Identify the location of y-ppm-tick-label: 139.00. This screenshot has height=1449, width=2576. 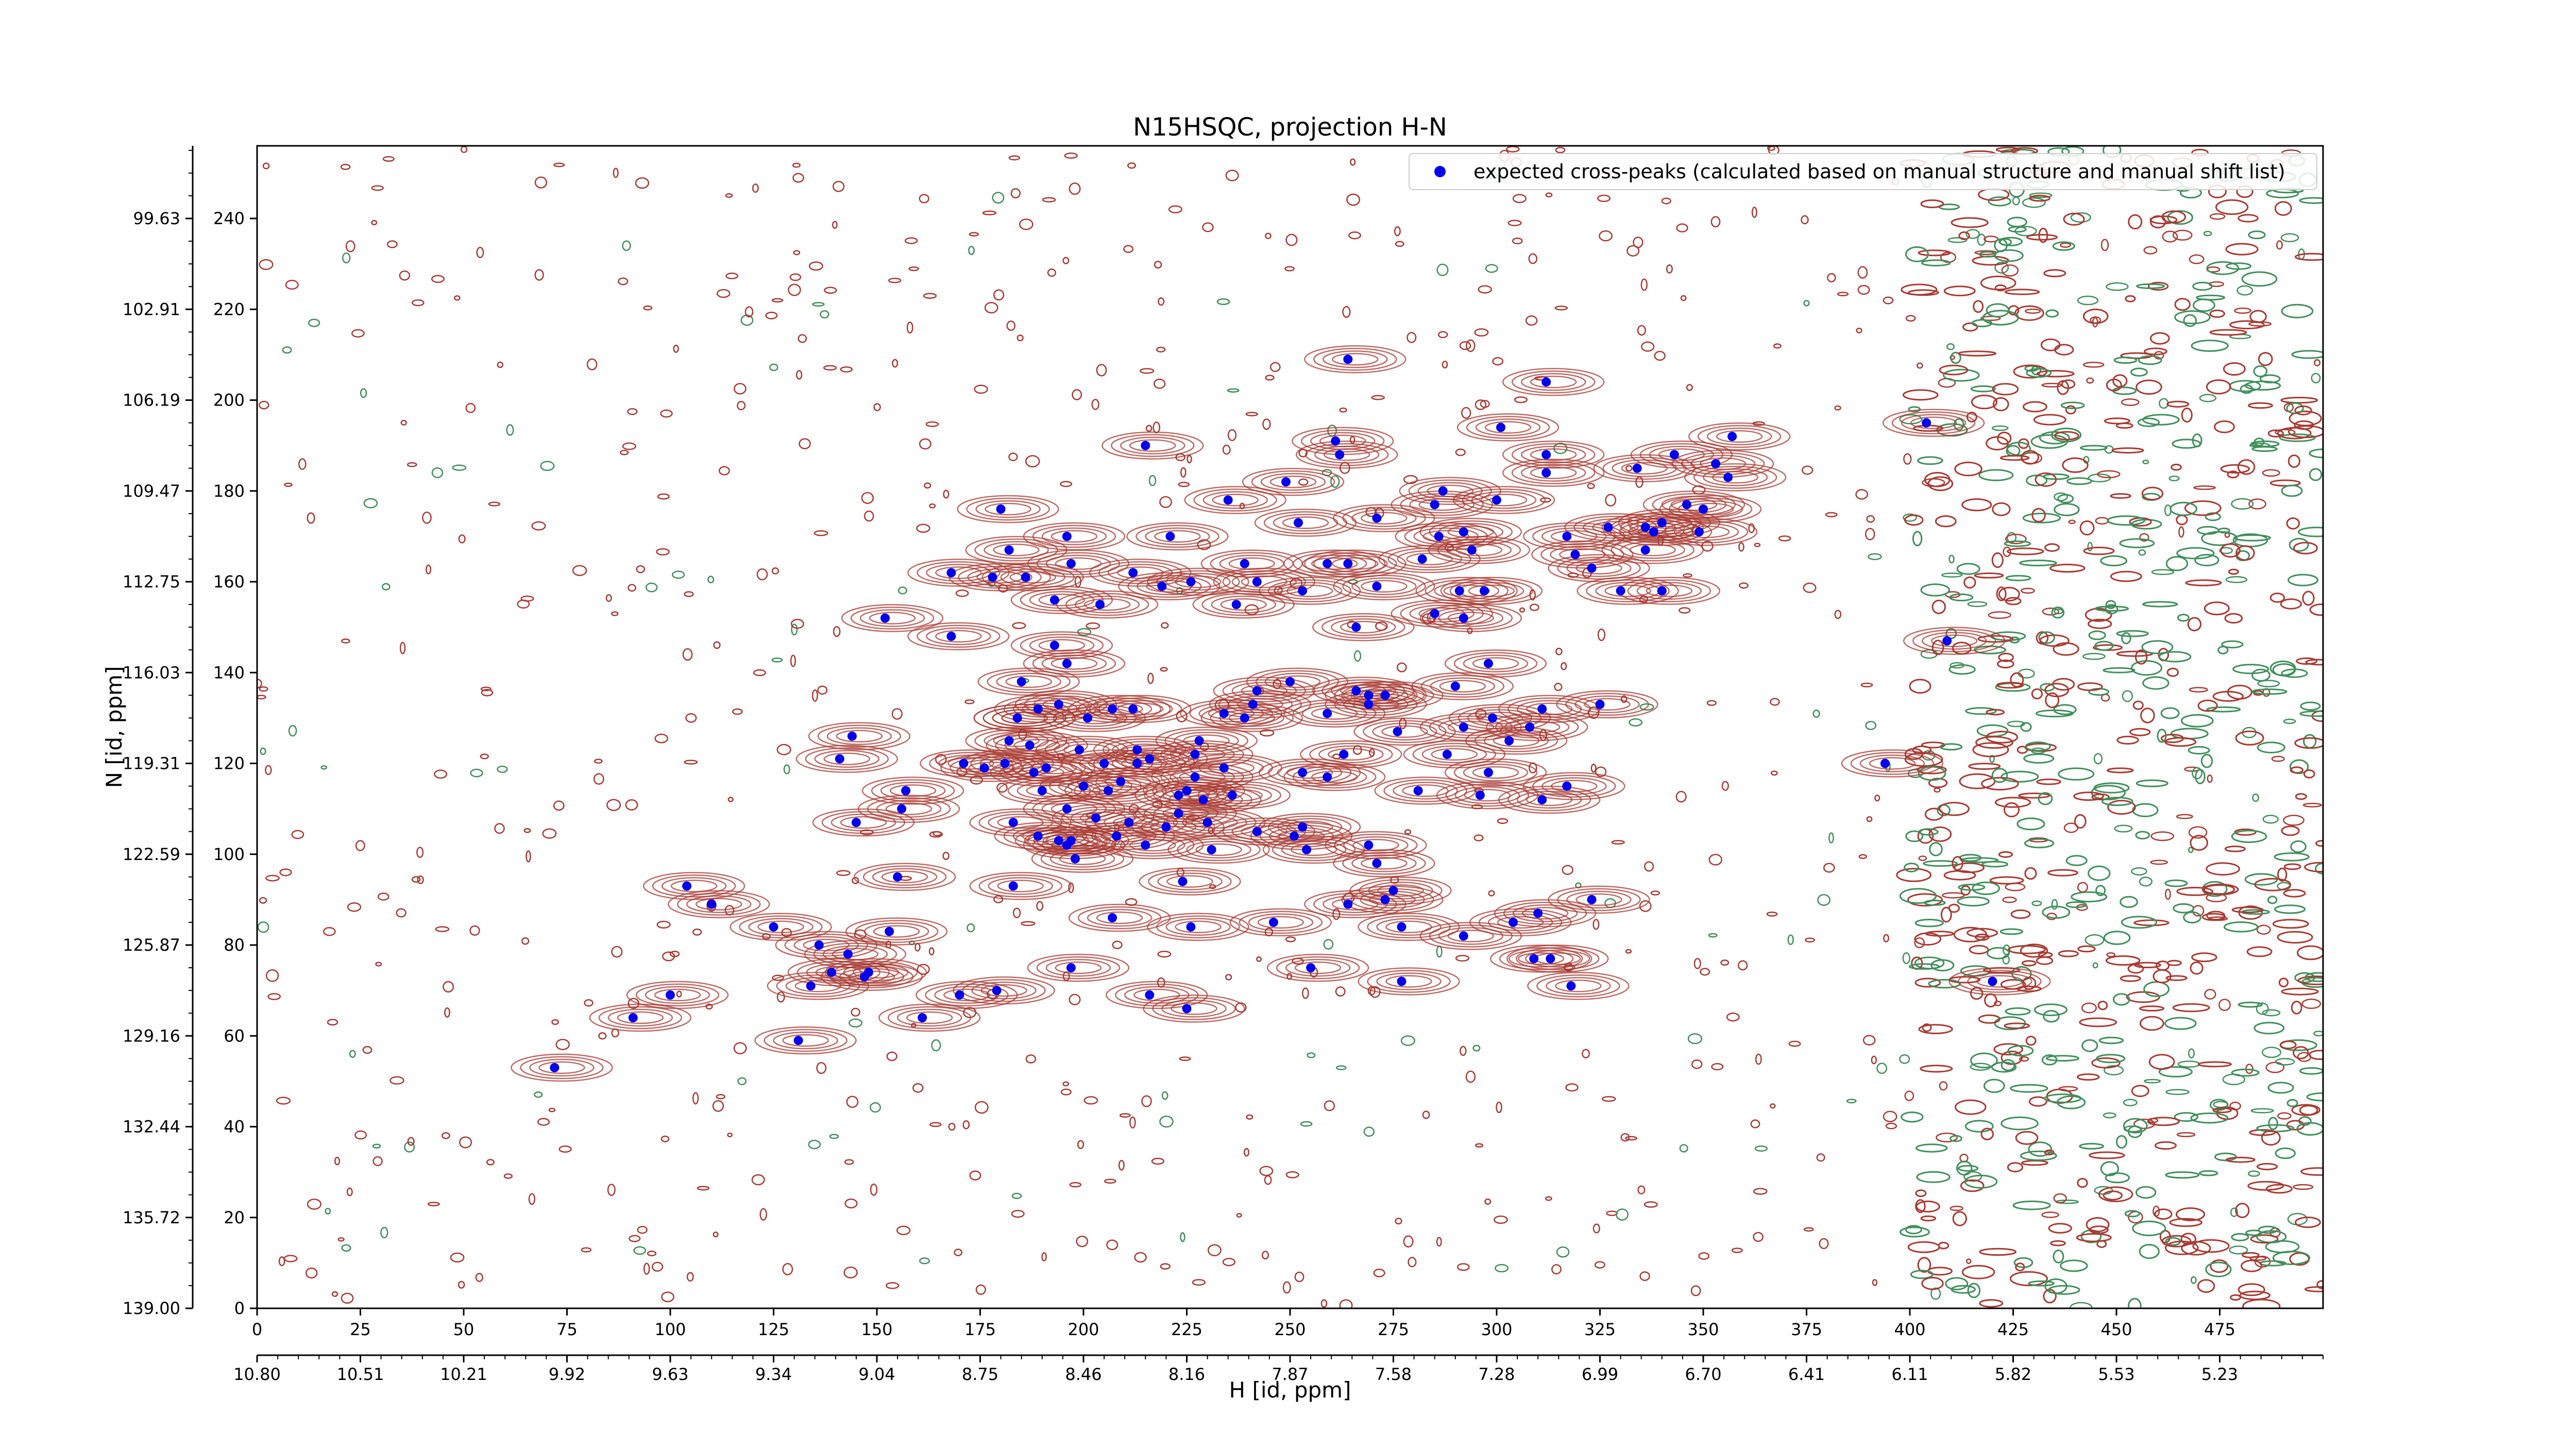
(151, 1308).